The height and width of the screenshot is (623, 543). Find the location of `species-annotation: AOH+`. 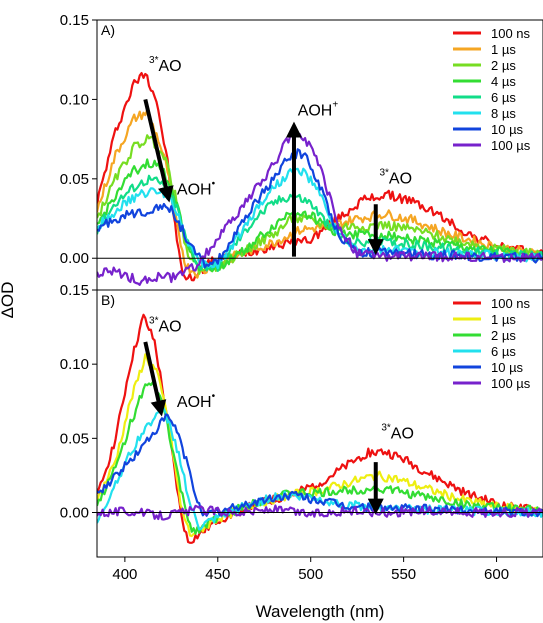

species-annotation: AOH+ is located at coordinates (318, 109).